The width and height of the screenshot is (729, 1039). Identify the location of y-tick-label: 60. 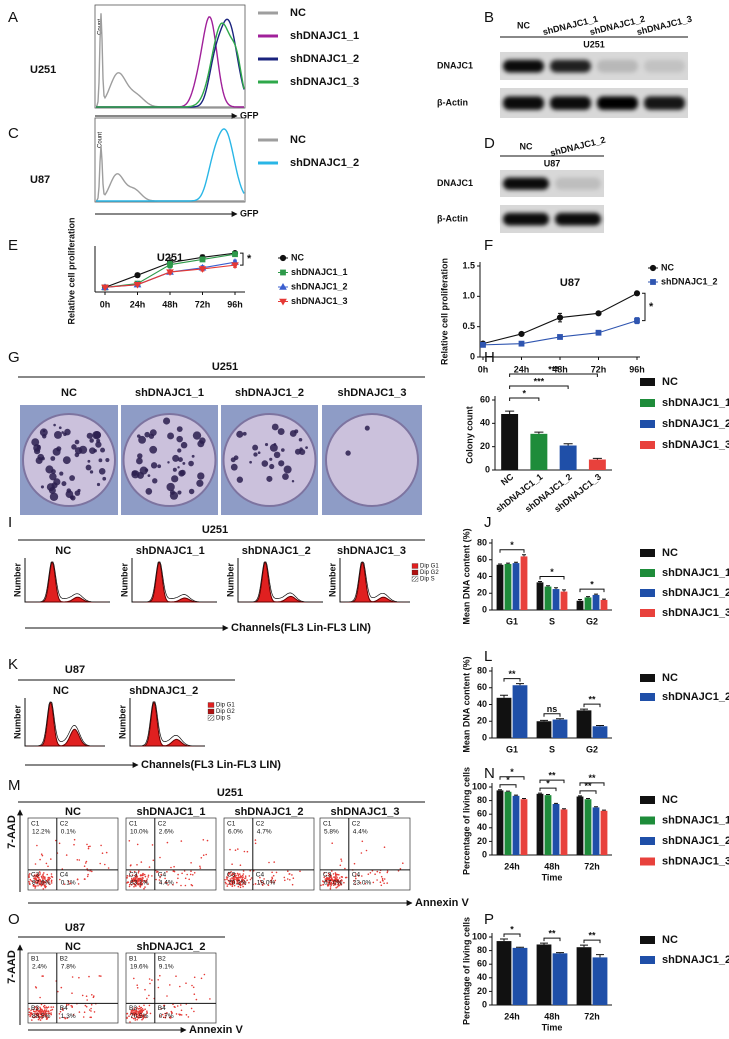
(485, 399).